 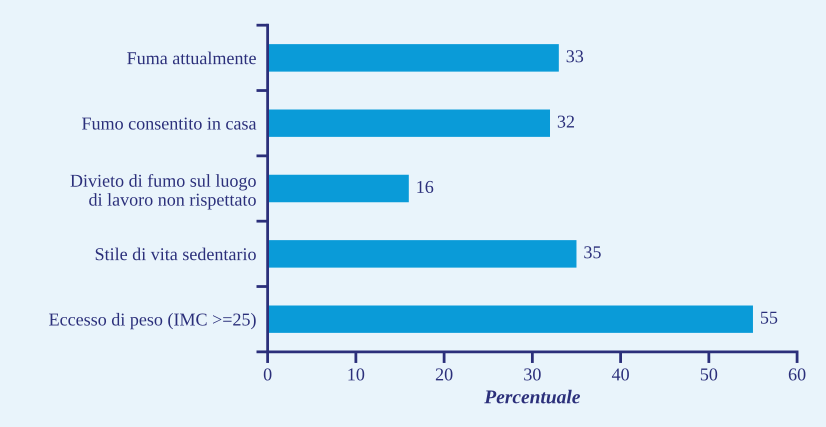 What do you see at coordinates (575, 56) in the screenshot?
I see `data-label: 33` at bounding box center [575, 56].